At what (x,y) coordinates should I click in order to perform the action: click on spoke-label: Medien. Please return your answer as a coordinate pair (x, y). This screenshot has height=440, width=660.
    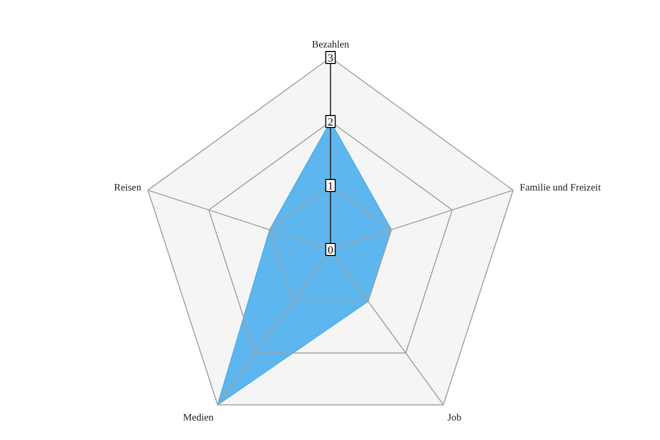
    Looking at the image, I should click on (198, 418).